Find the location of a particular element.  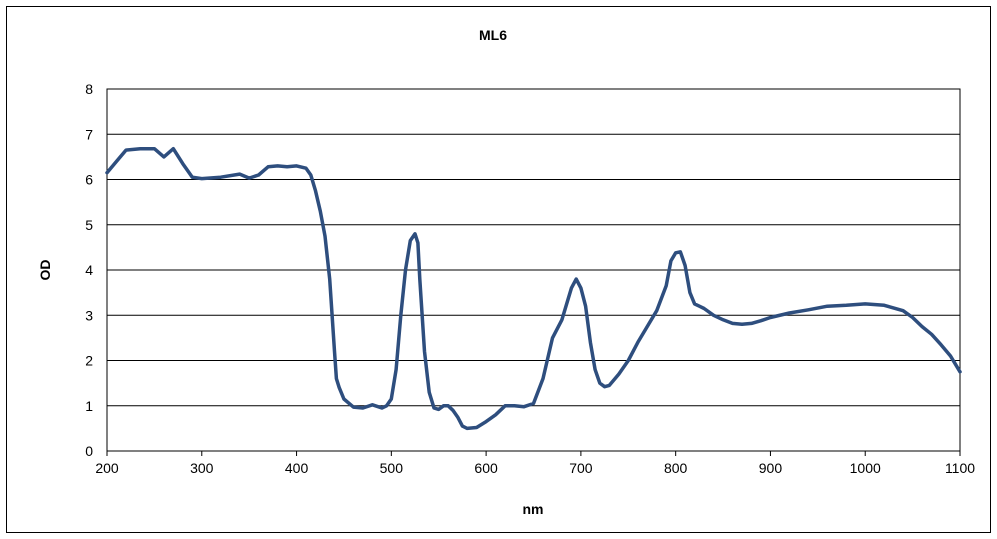

y-tick-label: 4 is located at coordinates (89, 270).